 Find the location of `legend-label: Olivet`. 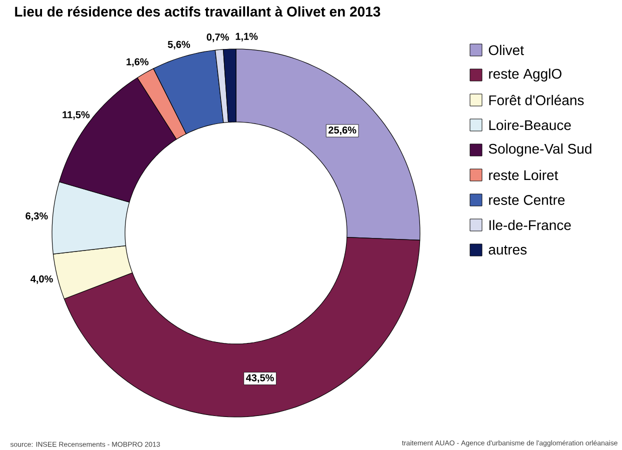

legend-label: Olivet is located at coordinates (506, 50).